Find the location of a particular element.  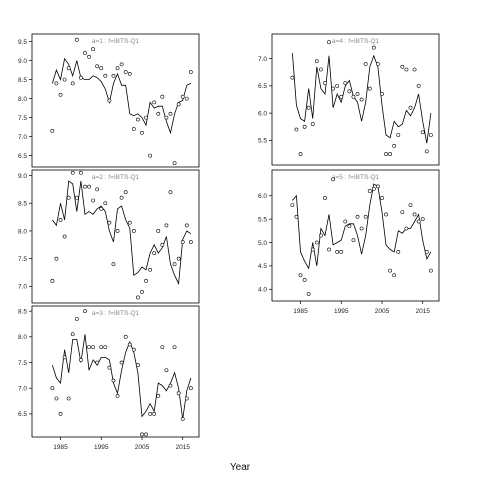

panel-2: a=2 : f=IBTS-Q1 7.0 7.5 8.0 8.5 9.0 is located at coordinates (109, 236).